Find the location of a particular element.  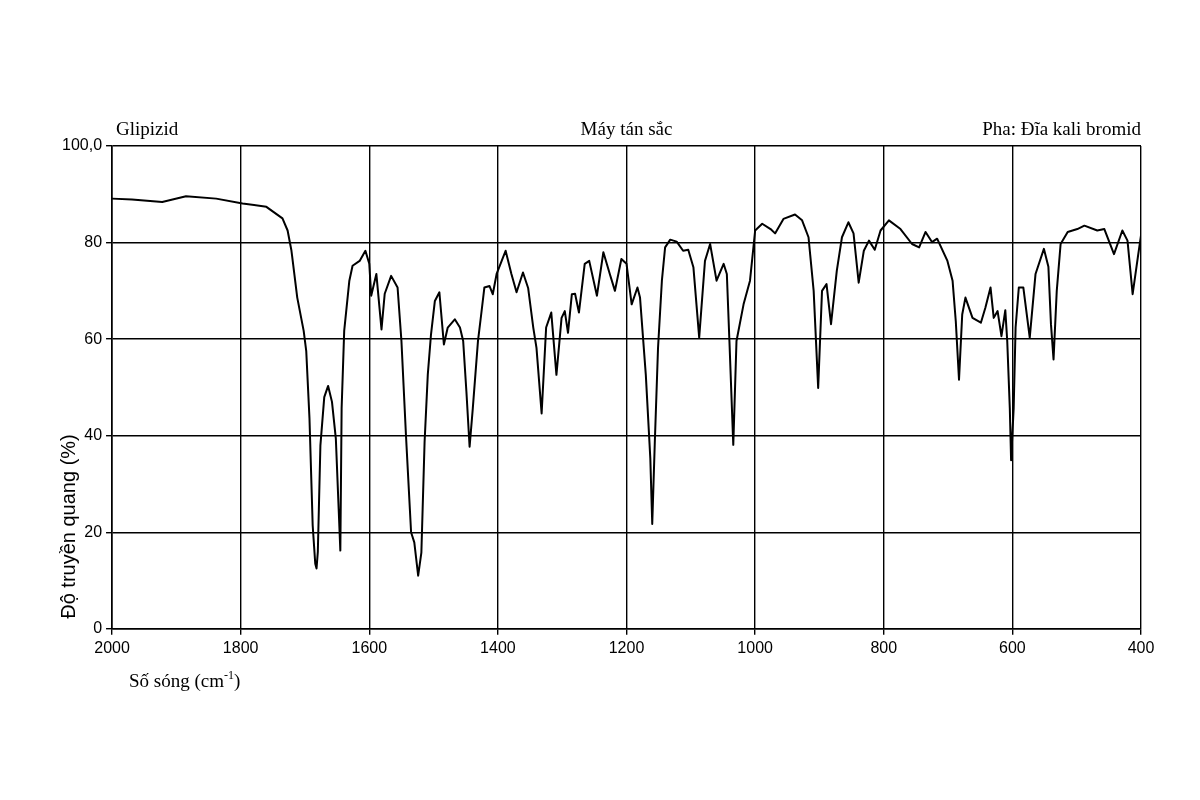

y-axis-title: Độ truyền quang (%) is located at coordinates (68, 526).